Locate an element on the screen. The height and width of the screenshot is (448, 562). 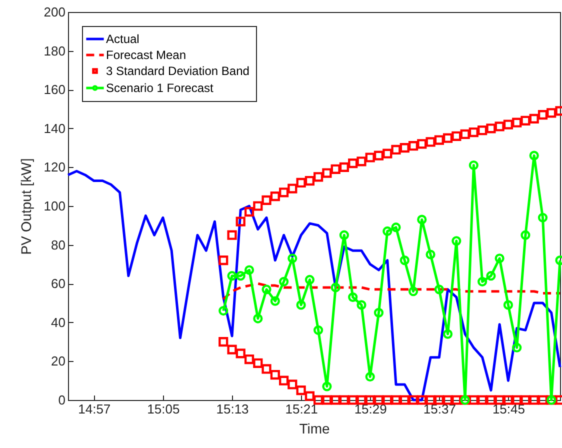
y-tick-label: 140 is located at coordinates (55, 128).